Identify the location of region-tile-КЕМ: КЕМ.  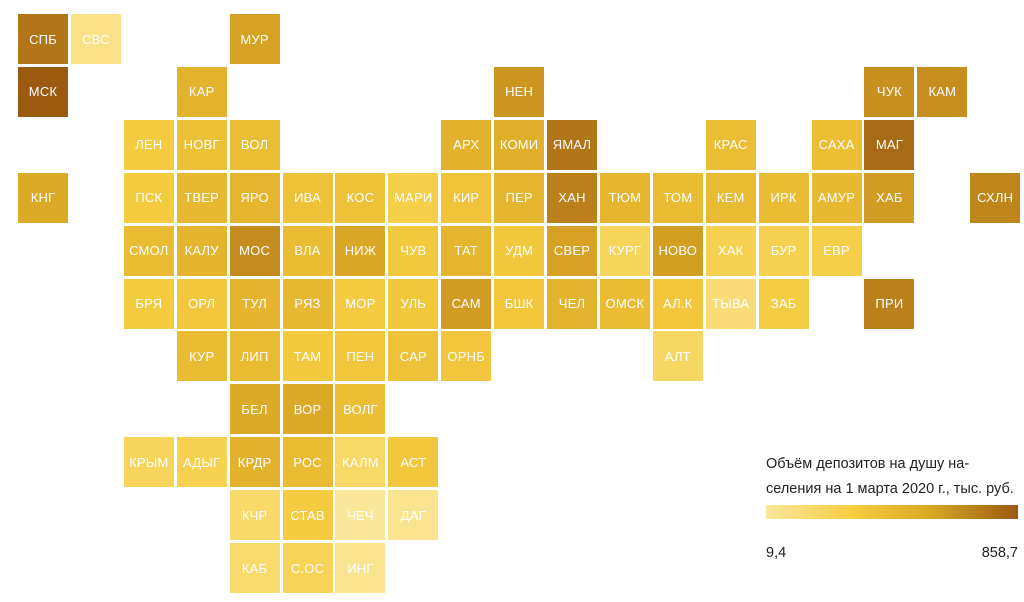
(730, 197).